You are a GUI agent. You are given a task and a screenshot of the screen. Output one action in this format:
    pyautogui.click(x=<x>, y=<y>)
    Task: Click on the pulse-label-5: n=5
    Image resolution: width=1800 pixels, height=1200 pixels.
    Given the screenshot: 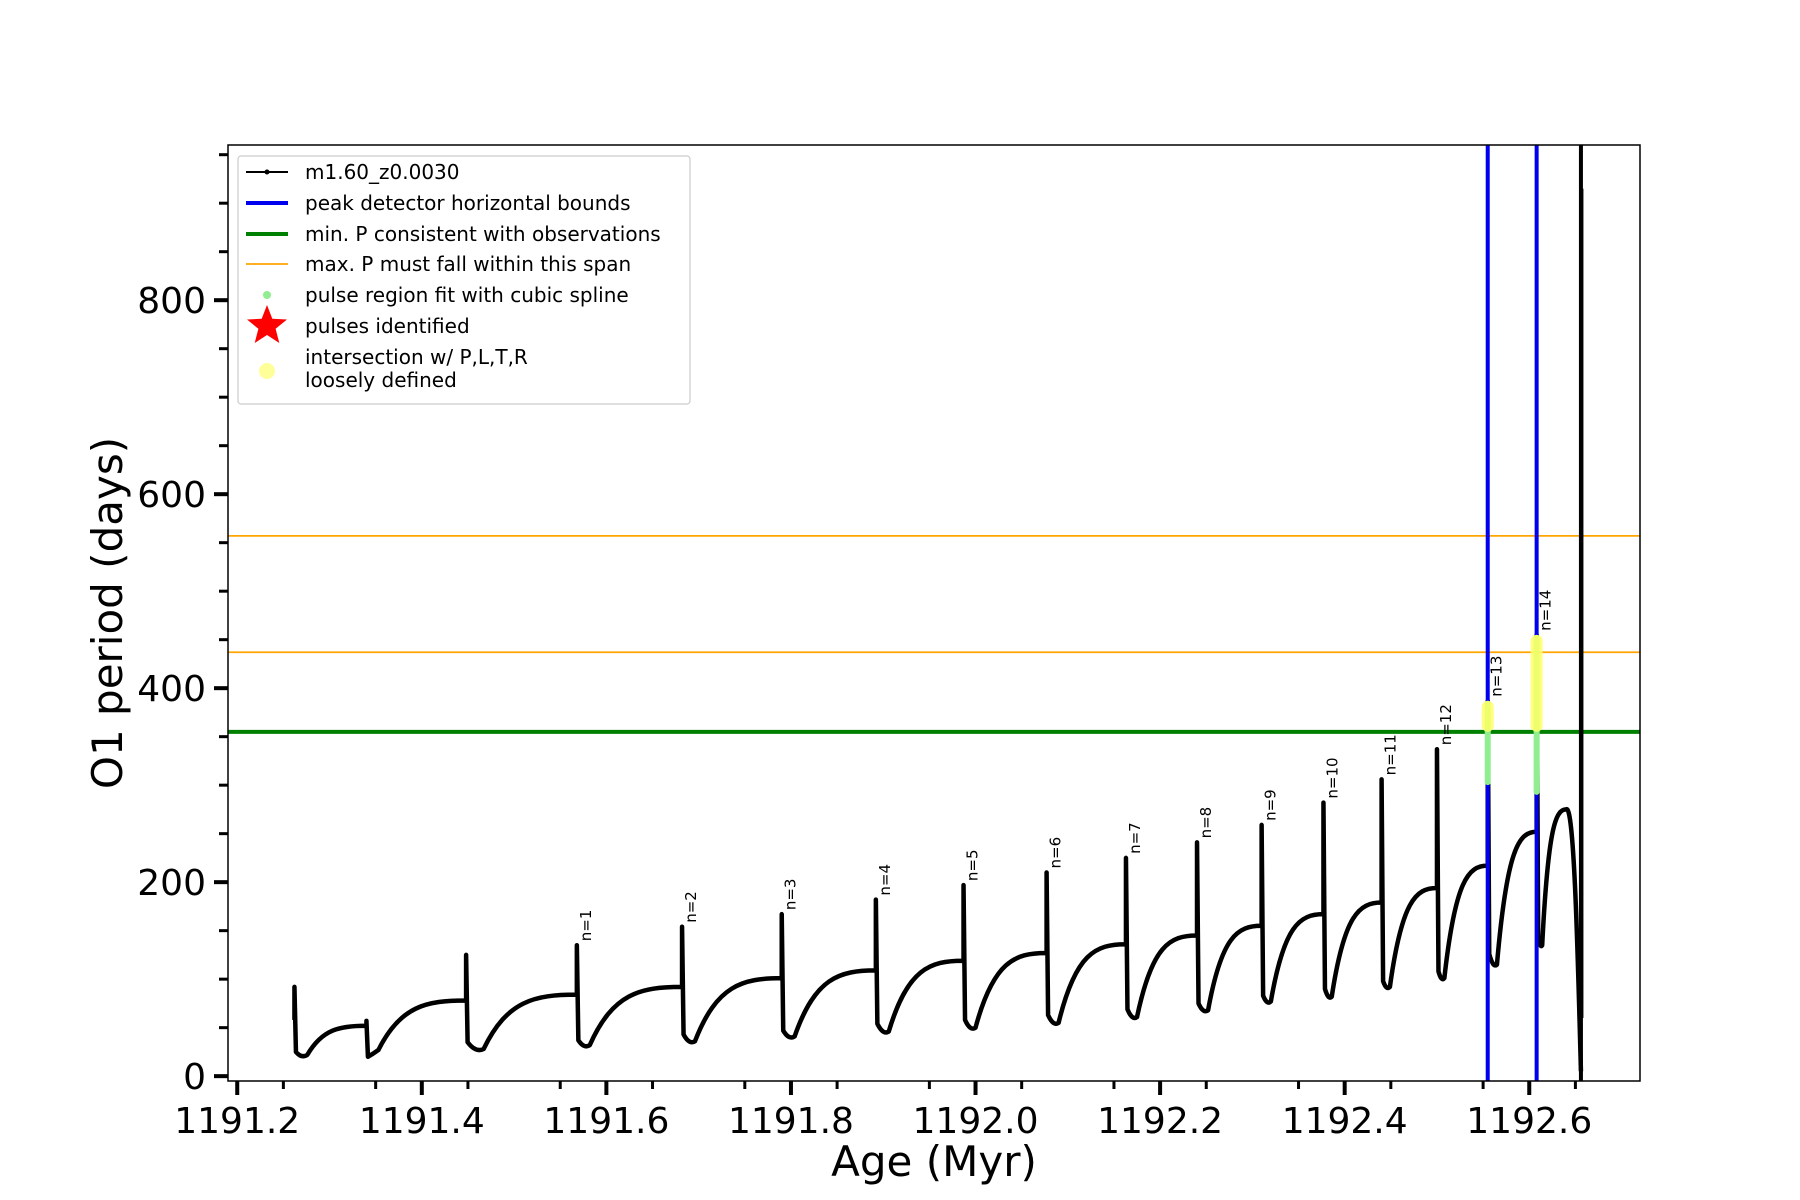 What is the action you would take?
    pyautogui.click(x=973, y=865)
    